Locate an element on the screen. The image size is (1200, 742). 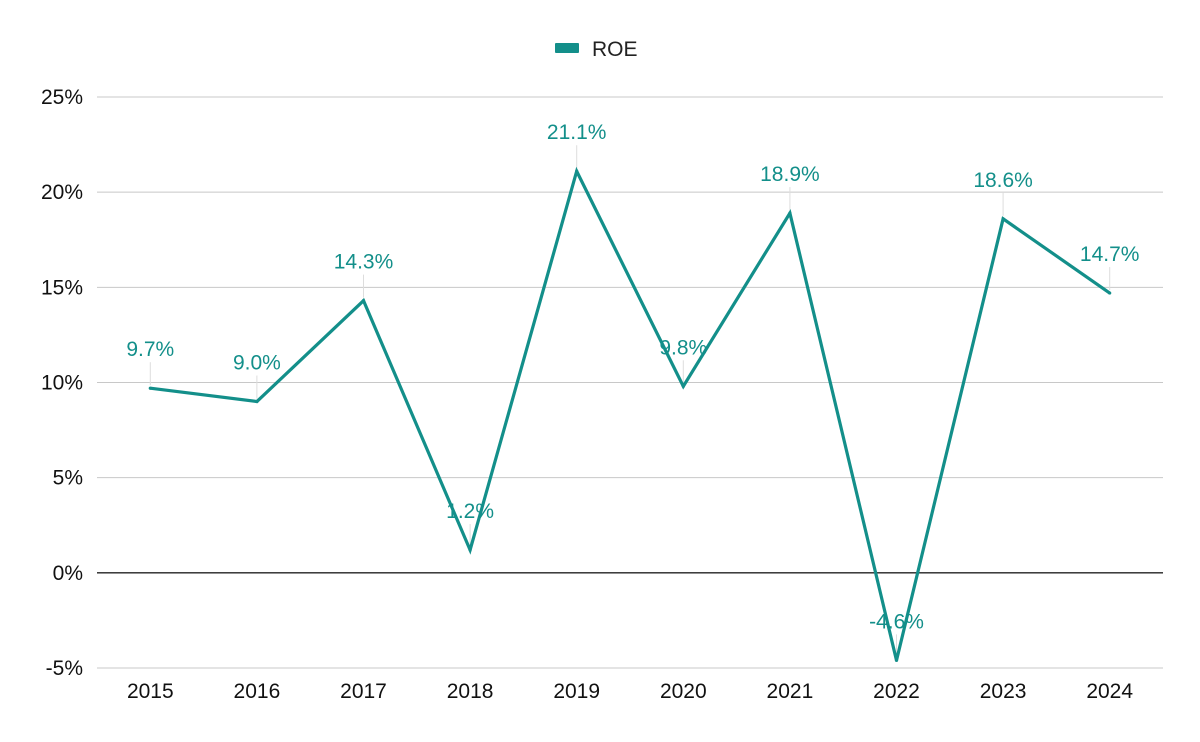
y-tick-label: 25% is located at coordinates (62, 97).